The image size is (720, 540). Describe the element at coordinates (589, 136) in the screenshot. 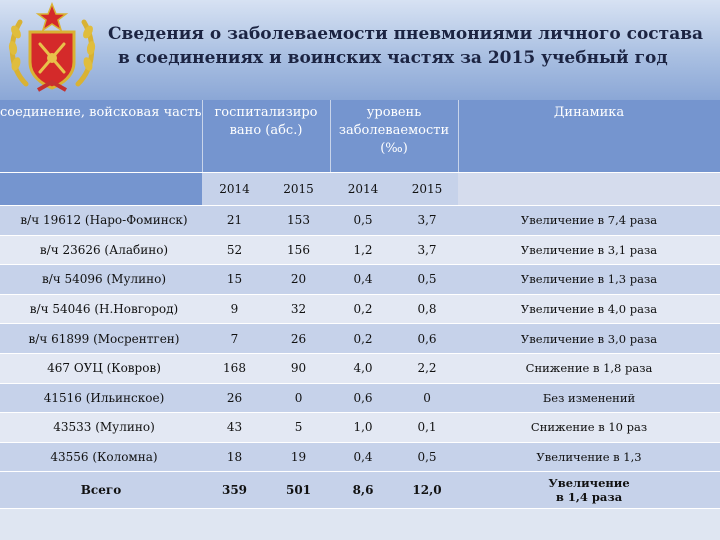

I see `header-dynamics: Динамика` at that location.